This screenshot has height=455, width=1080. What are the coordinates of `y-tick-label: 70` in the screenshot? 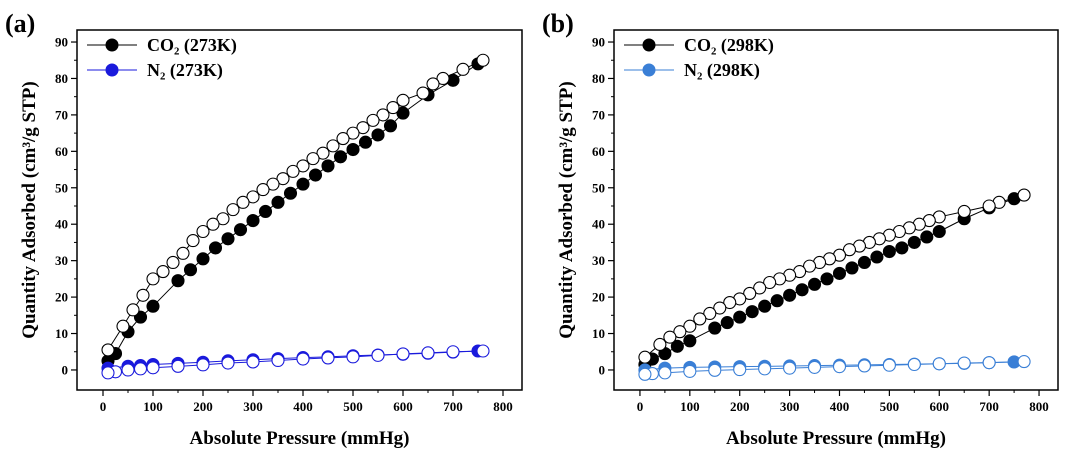 It's located at (598, 114).